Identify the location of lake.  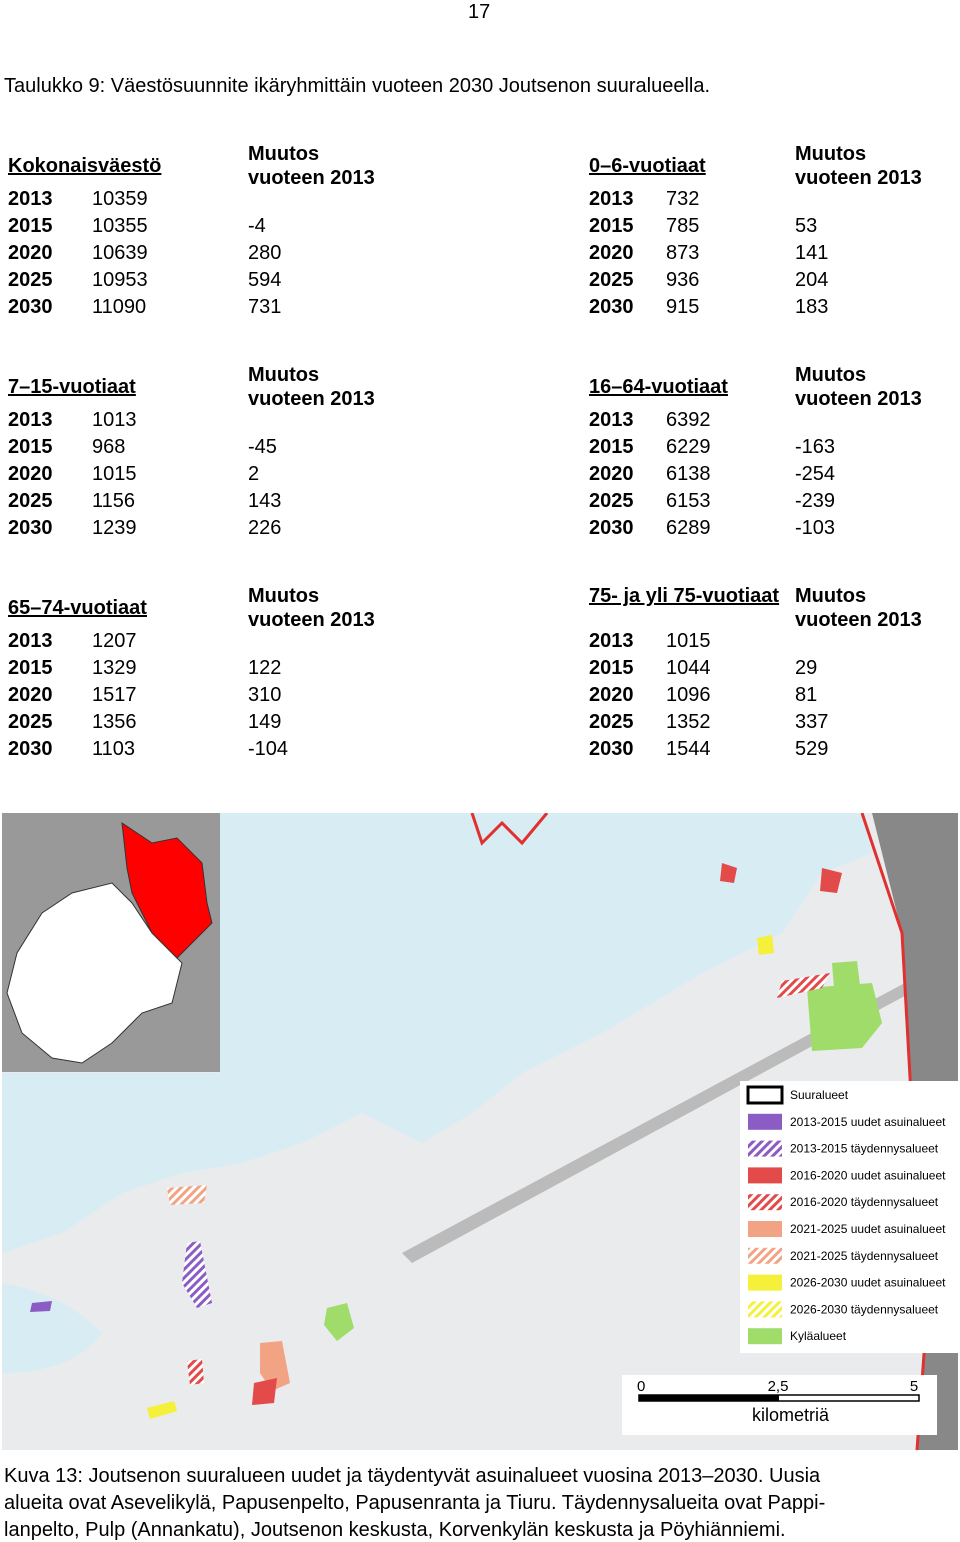
(52, 1328).